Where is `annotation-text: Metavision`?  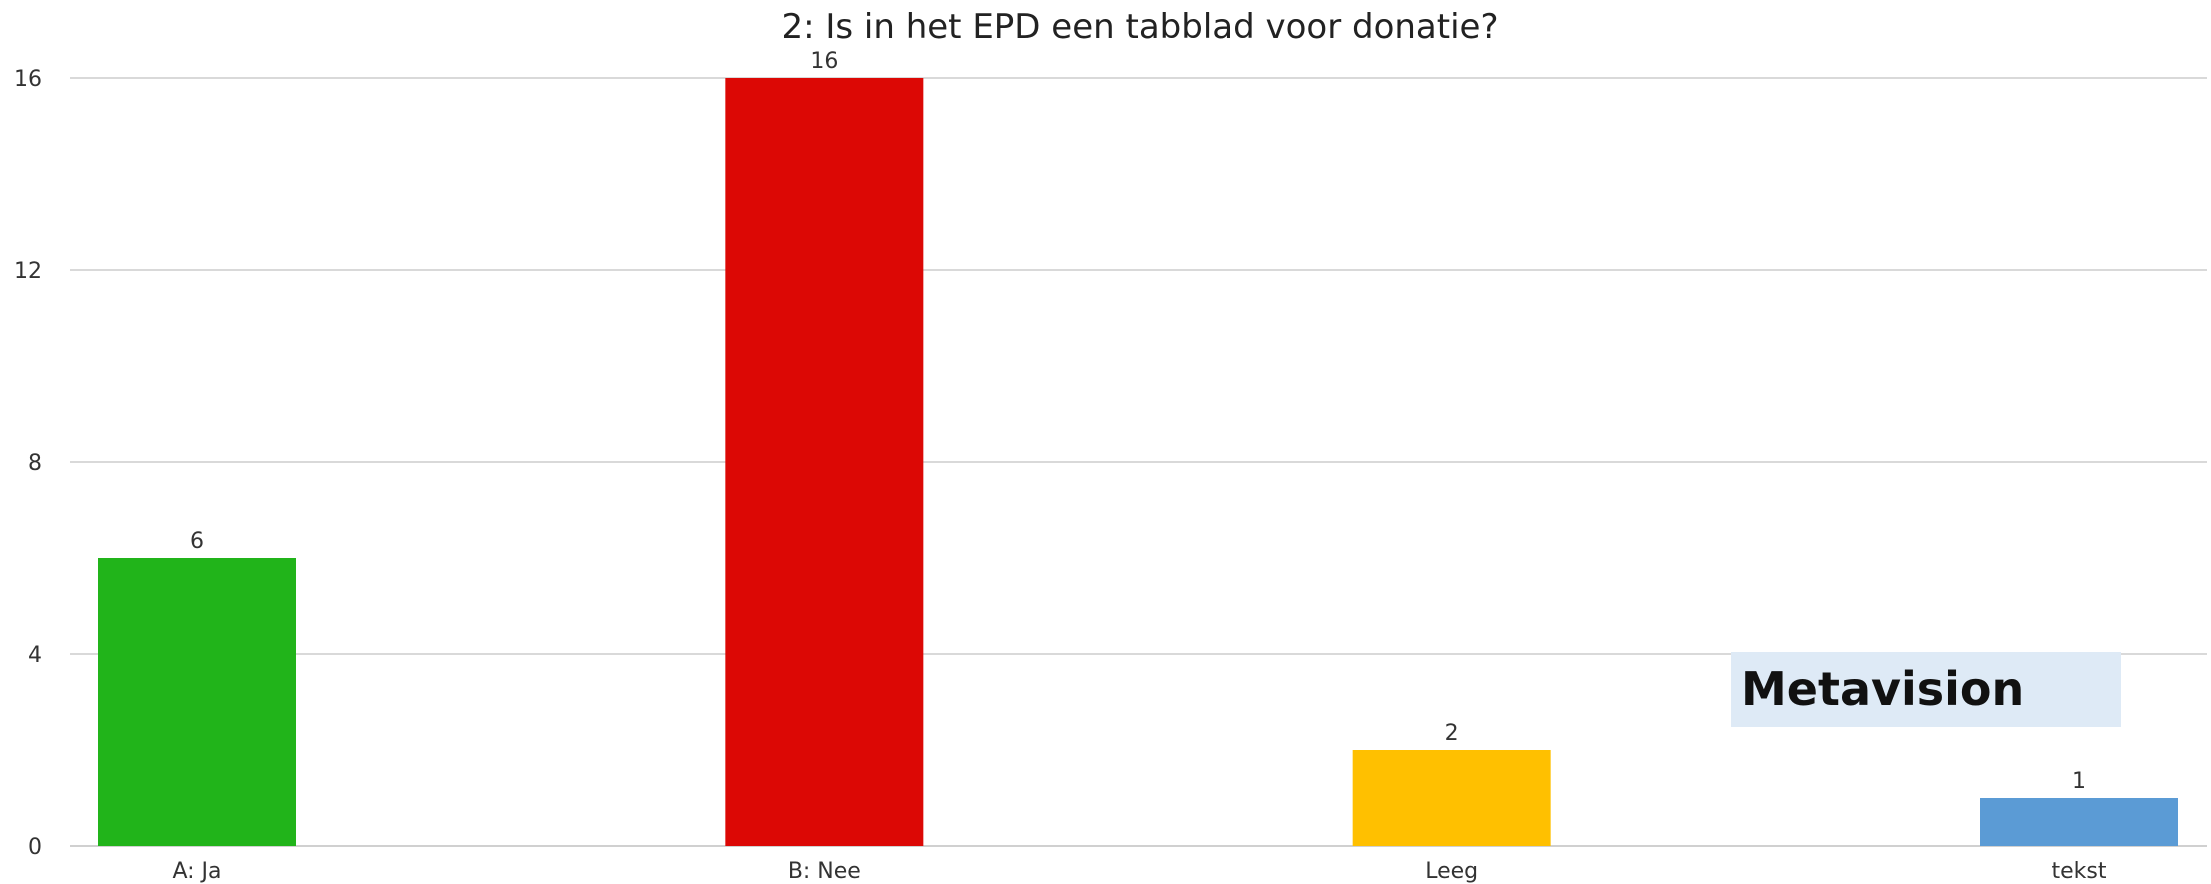
annotation-text: Metavision is located at coordinates (1882, 689).